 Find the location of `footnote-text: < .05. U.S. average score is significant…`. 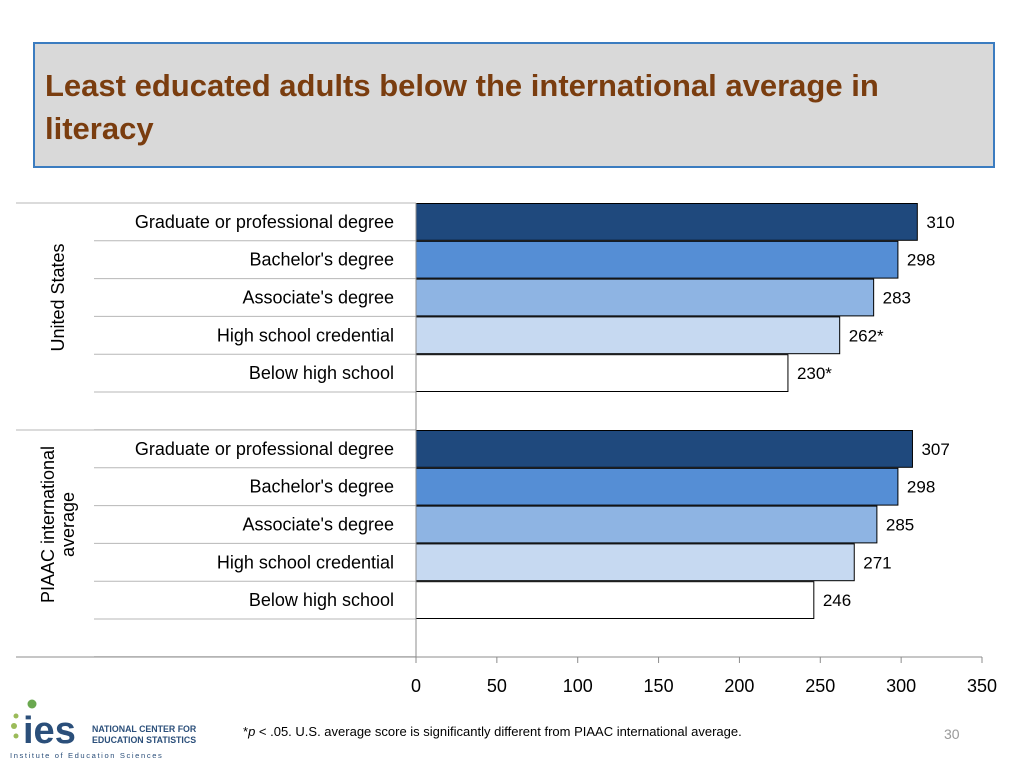

footnote-text: < .05. U.S. average score is significant… is located at coordinates (498, 731).